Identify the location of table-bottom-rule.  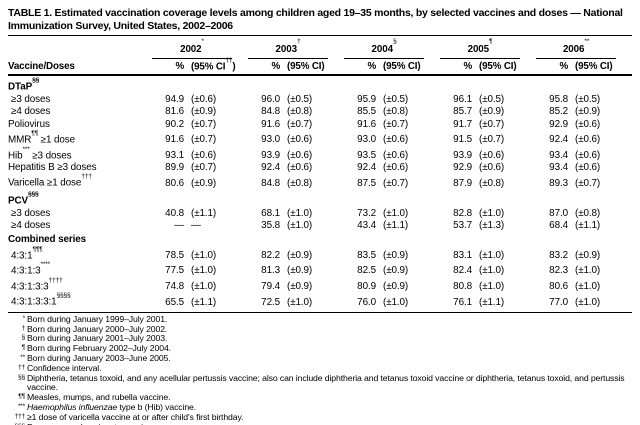
(320, 312).